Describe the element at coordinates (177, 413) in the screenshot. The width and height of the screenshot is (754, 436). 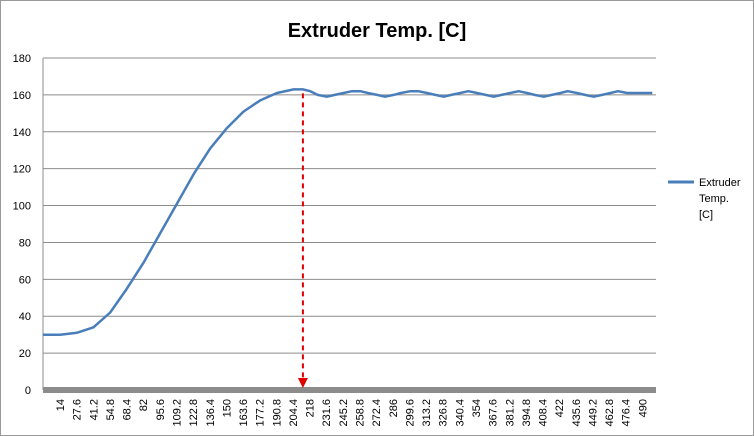
I see `x-tick-label: 109.2` at that location.